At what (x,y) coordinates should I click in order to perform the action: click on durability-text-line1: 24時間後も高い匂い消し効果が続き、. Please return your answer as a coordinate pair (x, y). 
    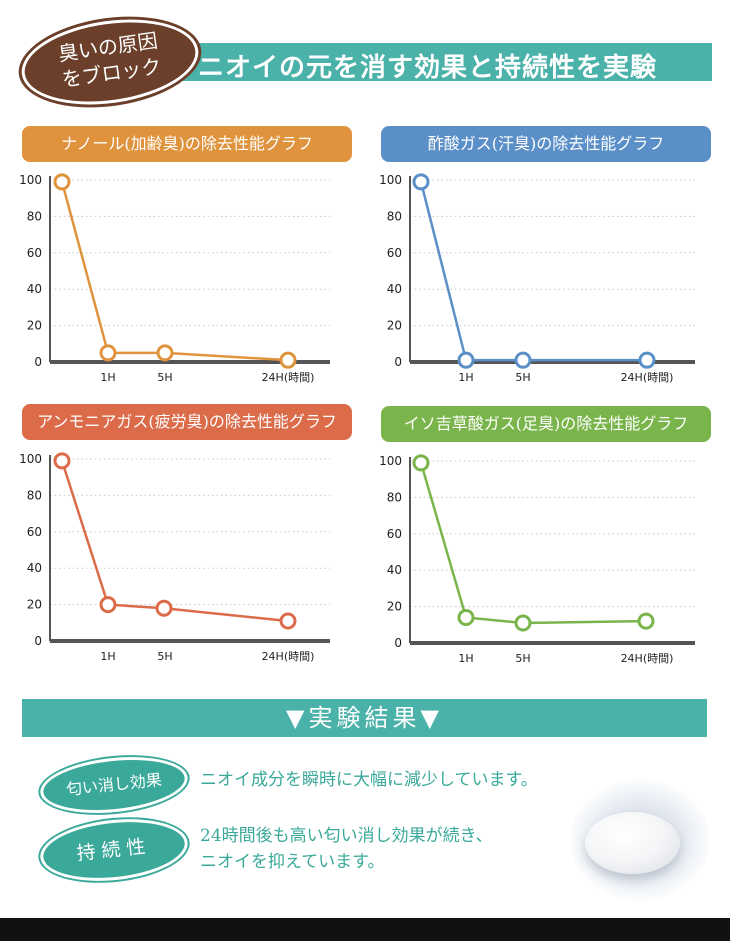
    Looking at the image, I should click on (346, 836).